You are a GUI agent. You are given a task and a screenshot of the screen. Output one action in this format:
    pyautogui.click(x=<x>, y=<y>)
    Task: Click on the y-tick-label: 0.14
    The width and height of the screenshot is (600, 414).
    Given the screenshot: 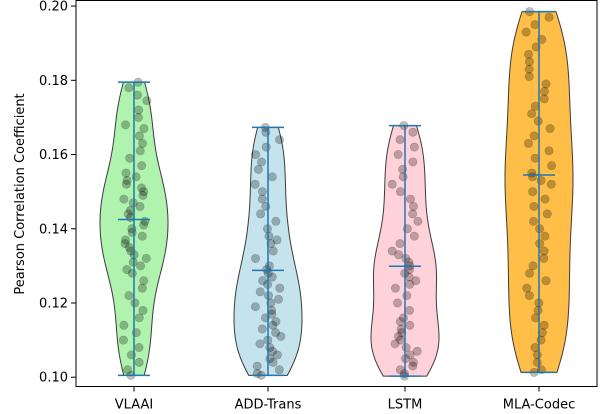 What is the action you would take?
    pyautogui.click(x=53, y=229)
    